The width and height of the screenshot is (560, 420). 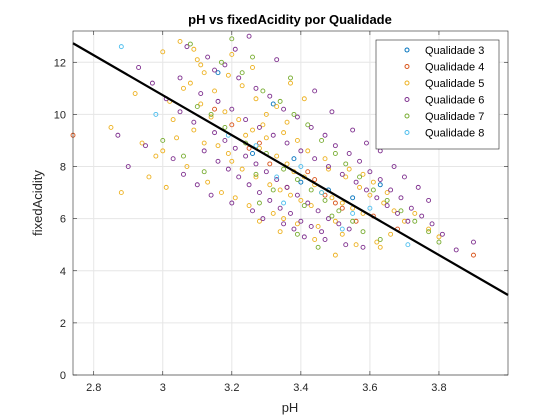 What do you see at coordinates (231, 388) in the screenshot?
I see `x-tick-label: 3.2` at bounding box center [231, 388].